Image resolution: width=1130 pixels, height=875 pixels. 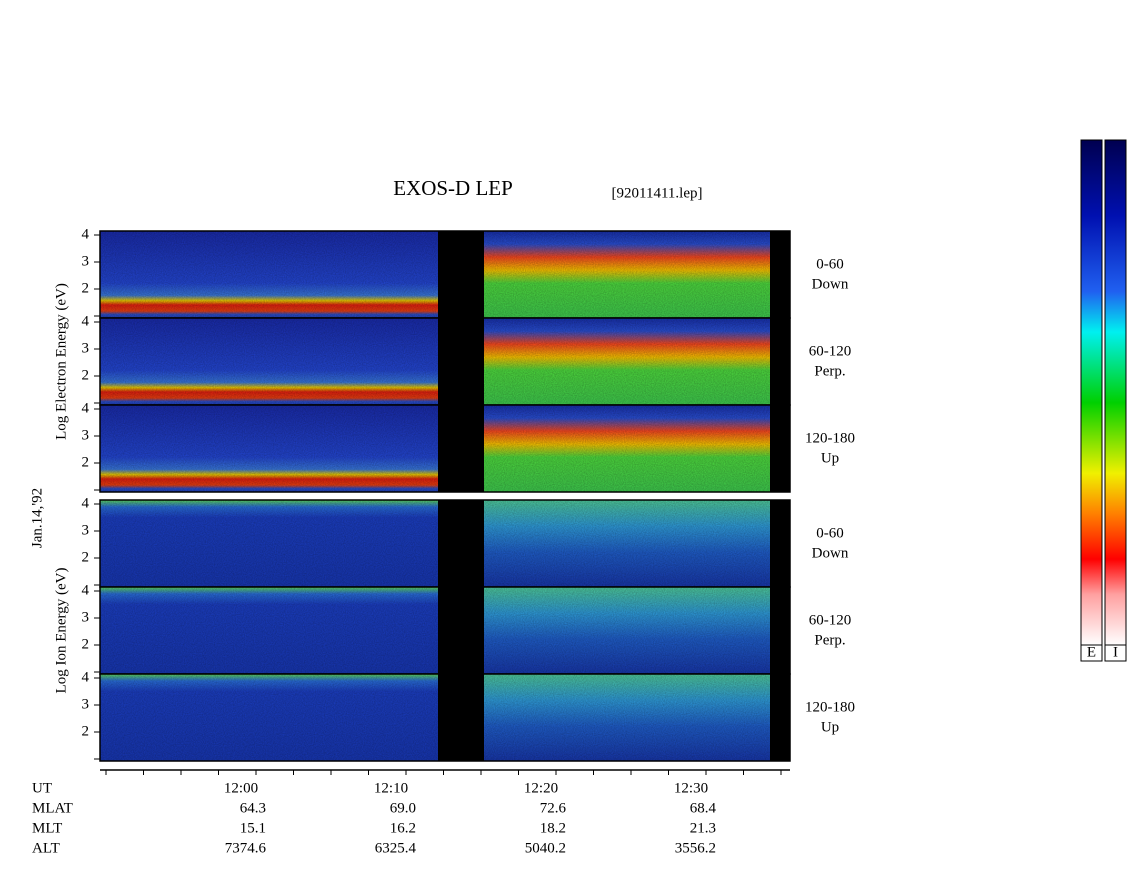 I want to click on ephemeris-value: 21.3, so click(x=703, y=828).